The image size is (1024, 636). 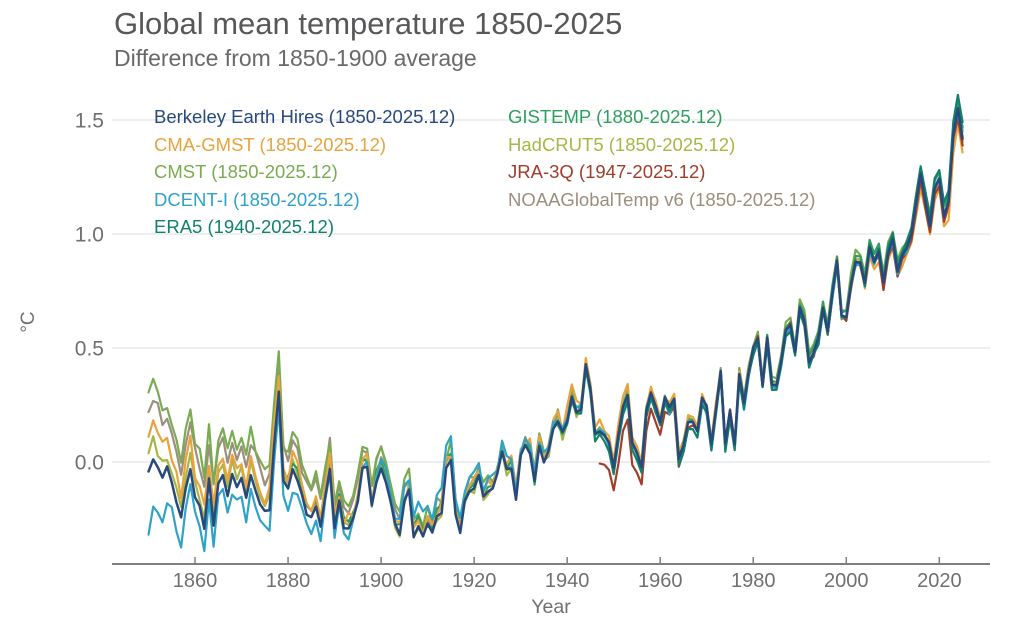 I want to click on x-tick-label-2020: 2020, so click(x=939, y=581).